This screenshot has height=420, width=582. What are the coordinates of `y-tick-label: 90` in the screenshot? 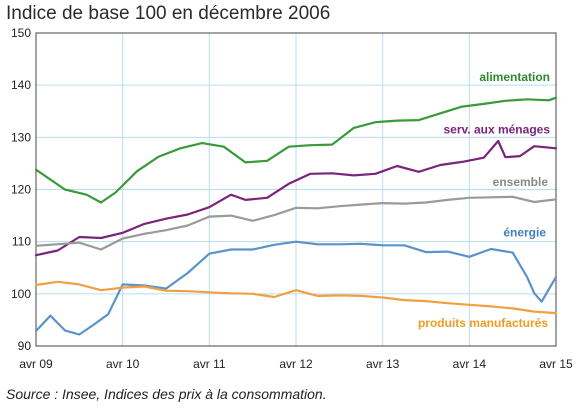 It's located at (25, 346).